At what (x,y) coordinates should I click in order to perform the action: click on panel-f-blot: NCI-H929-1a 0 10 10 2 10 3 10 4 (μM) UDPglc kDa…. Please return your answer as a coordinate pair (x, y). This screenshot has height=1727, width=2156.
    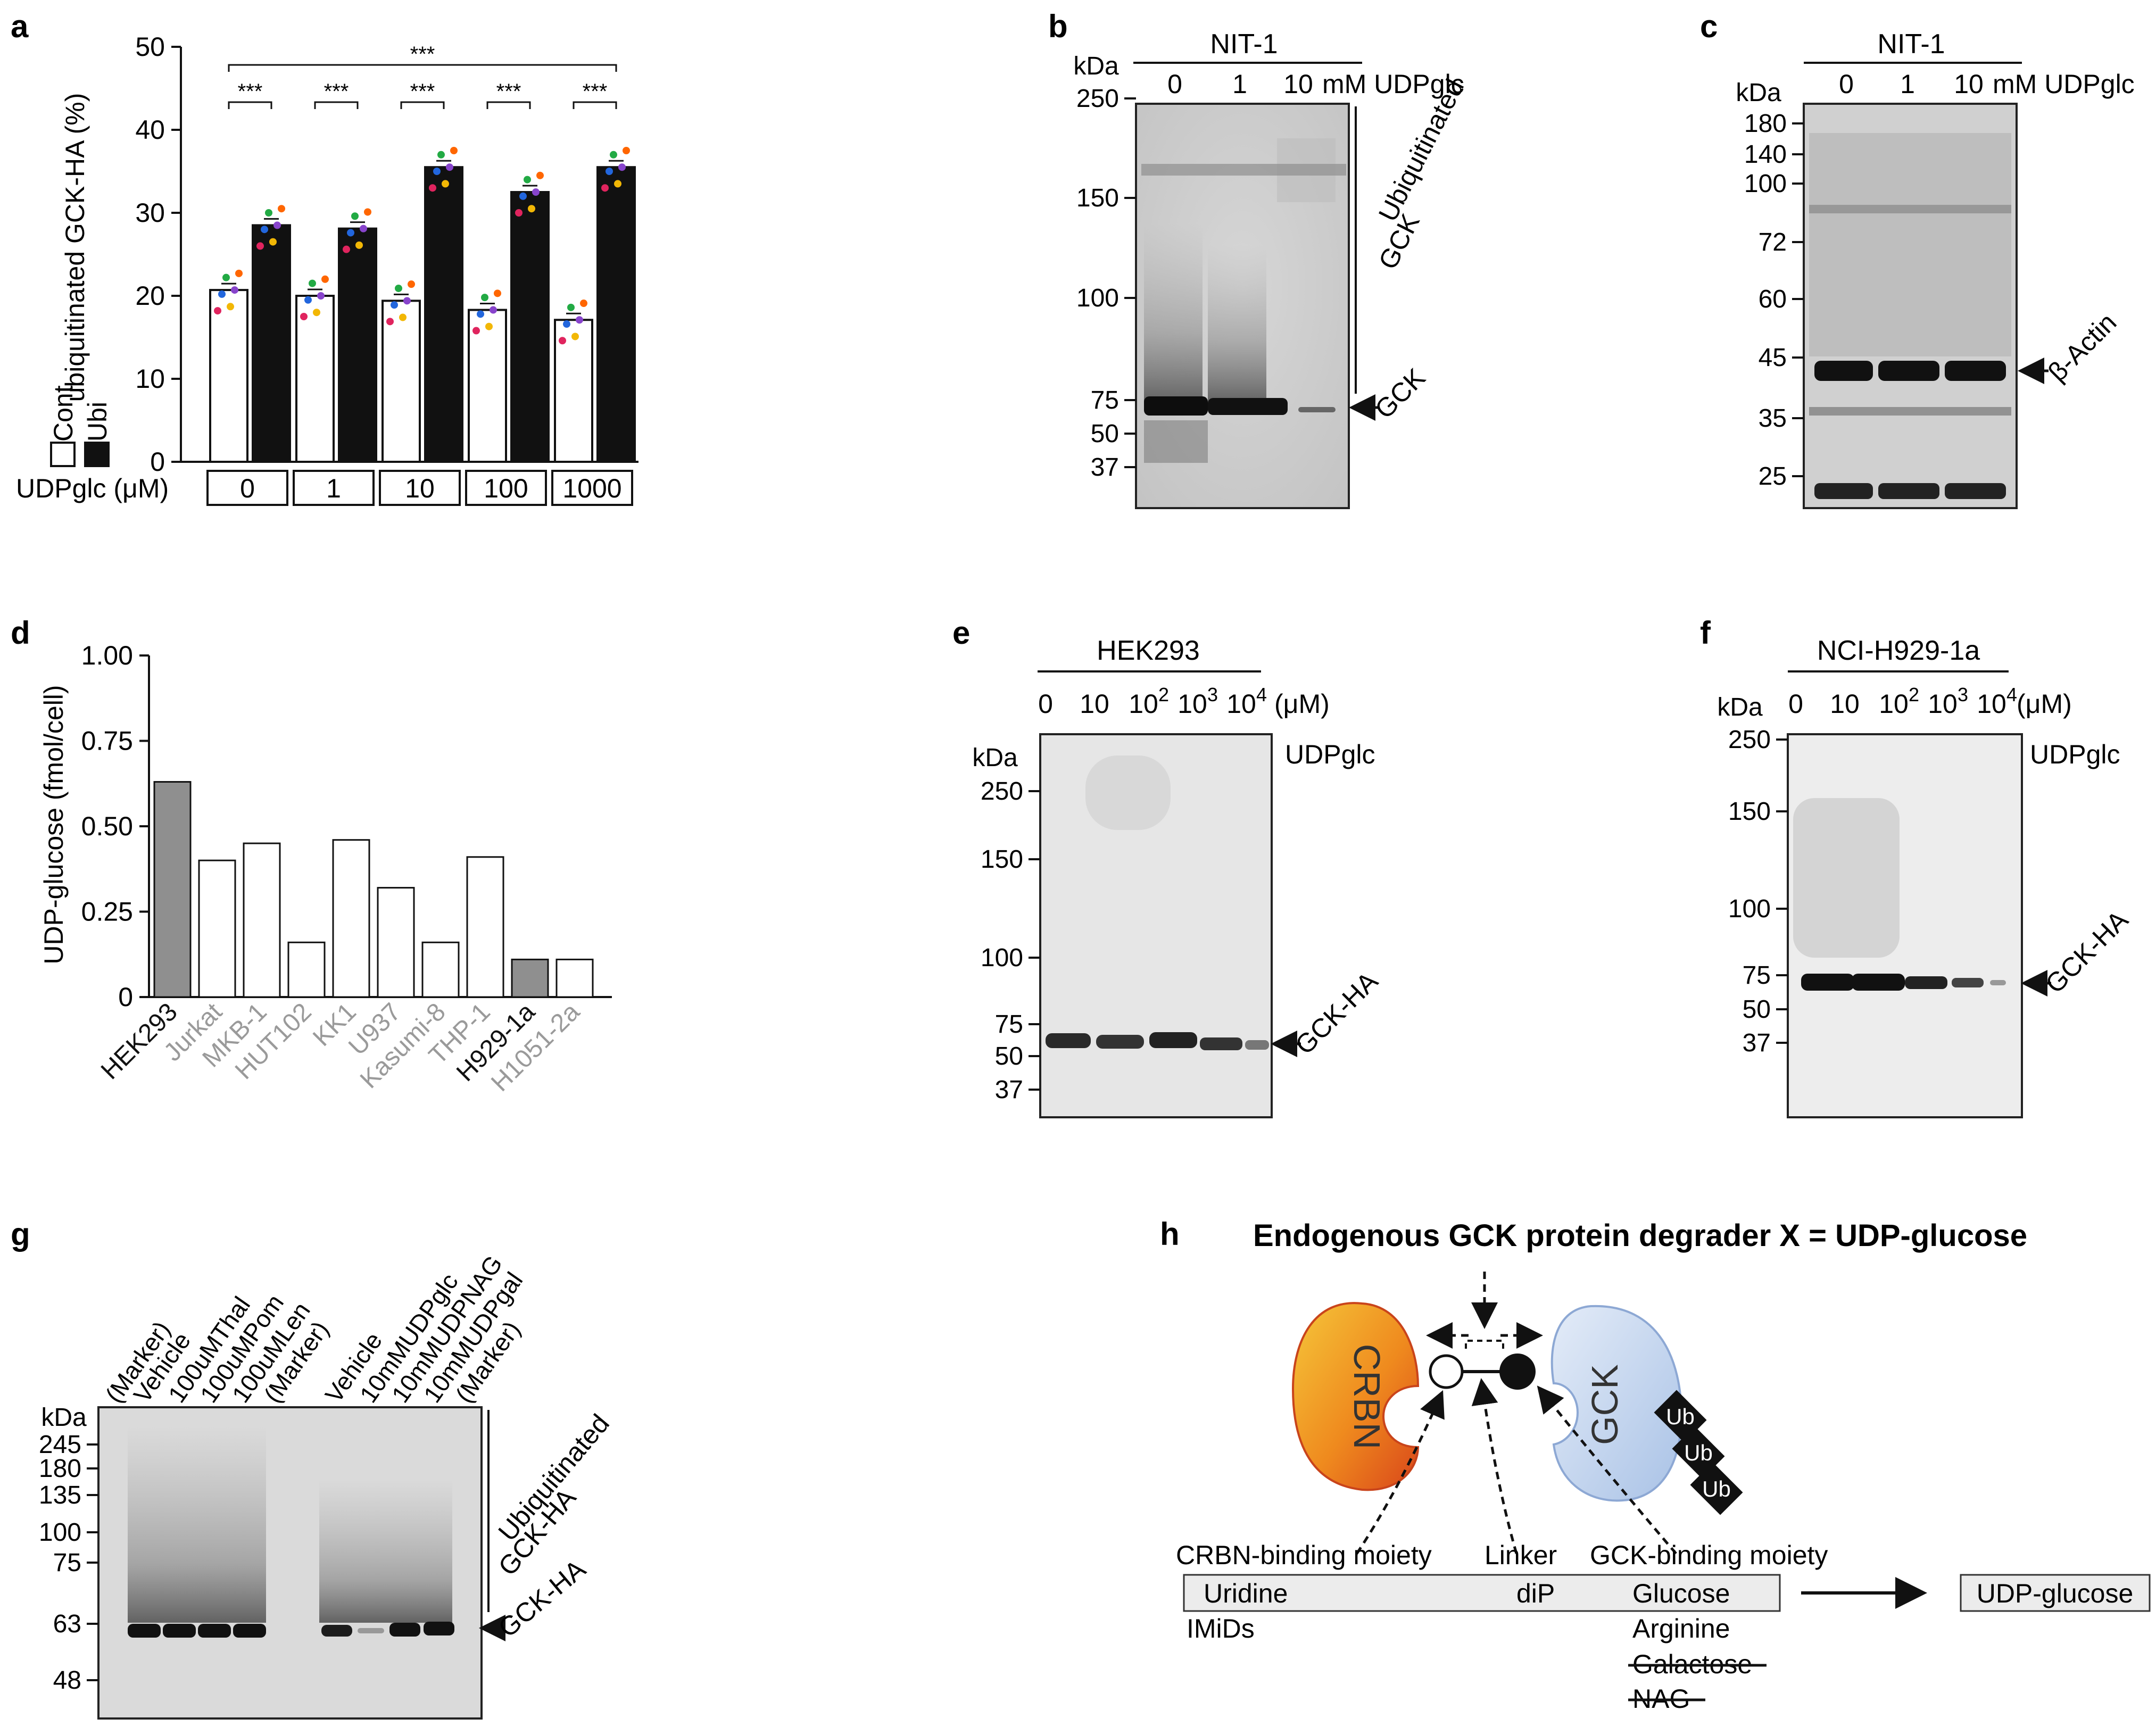
    Looking at the image, I should click on (1926, 876).